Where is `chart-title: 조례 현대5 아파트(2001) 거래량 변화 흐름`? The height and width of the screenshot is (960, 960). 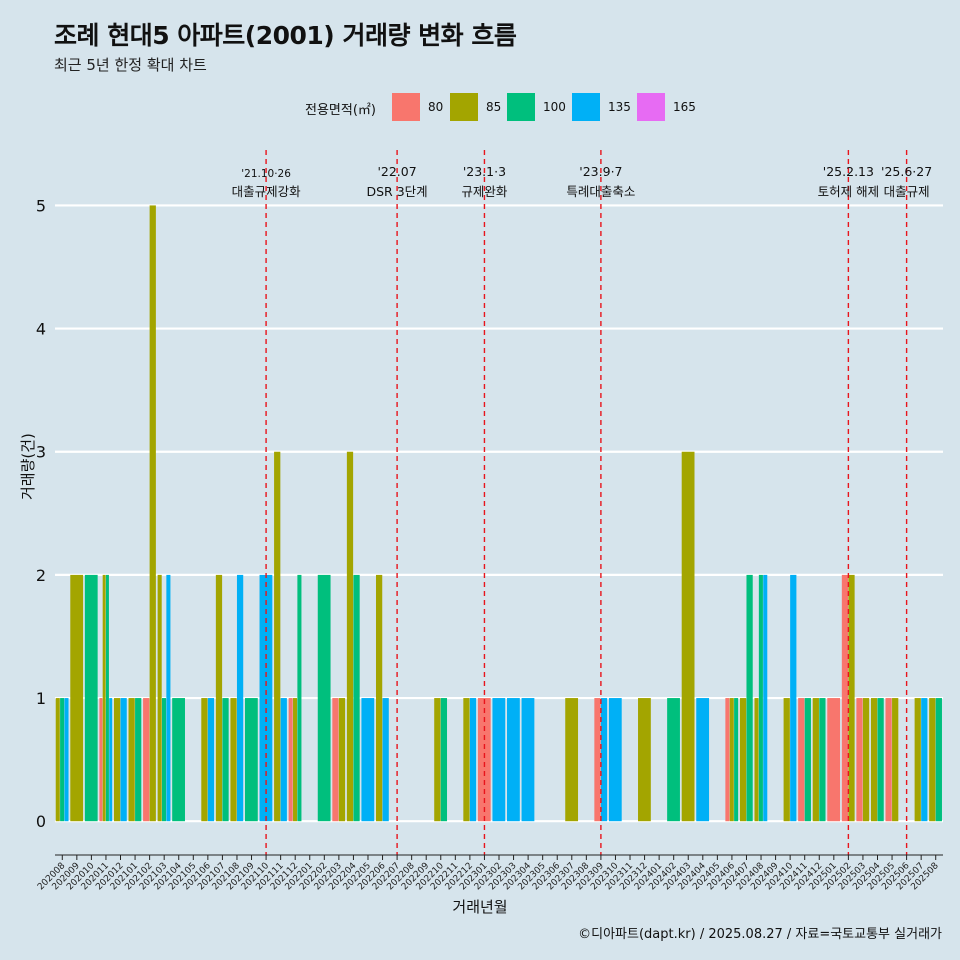
chart-title: 조례 현대5 아파트(2001) 거래량 변화 흐름 is located at coordinates (285, 35).